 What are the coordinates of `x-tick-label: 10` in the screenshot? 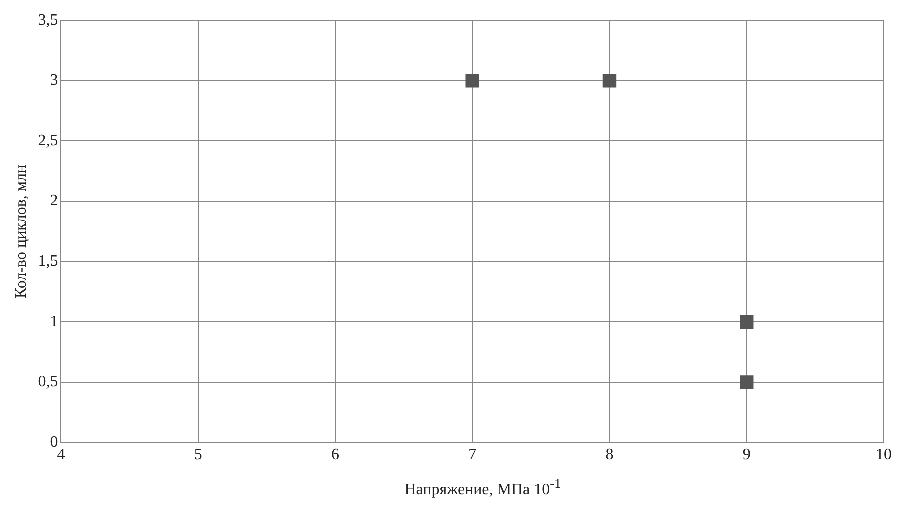 It's located at (884, 455).